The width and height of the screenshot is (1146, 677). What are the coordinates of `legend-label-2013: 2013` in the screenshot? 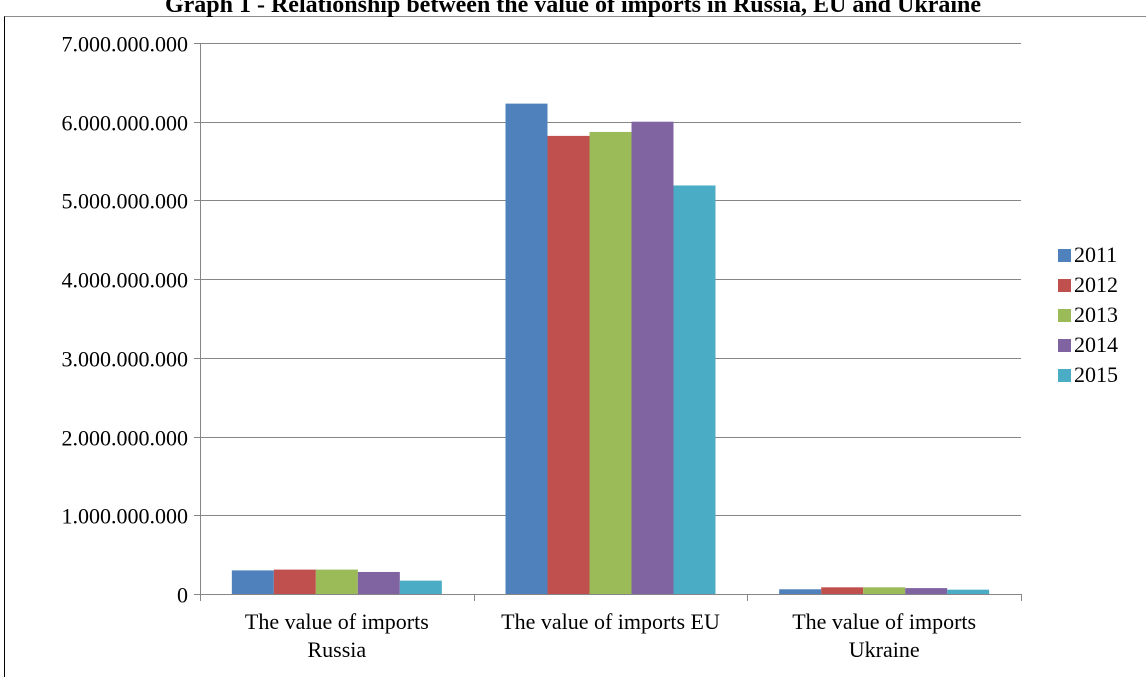 It's located at (1096, 314).